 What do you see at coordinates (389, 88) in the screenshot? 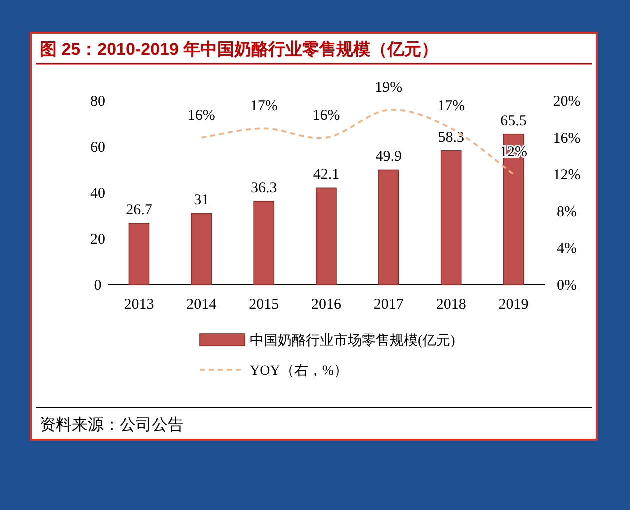
I see `data-label: 19%` at bounding box center [389, 88].